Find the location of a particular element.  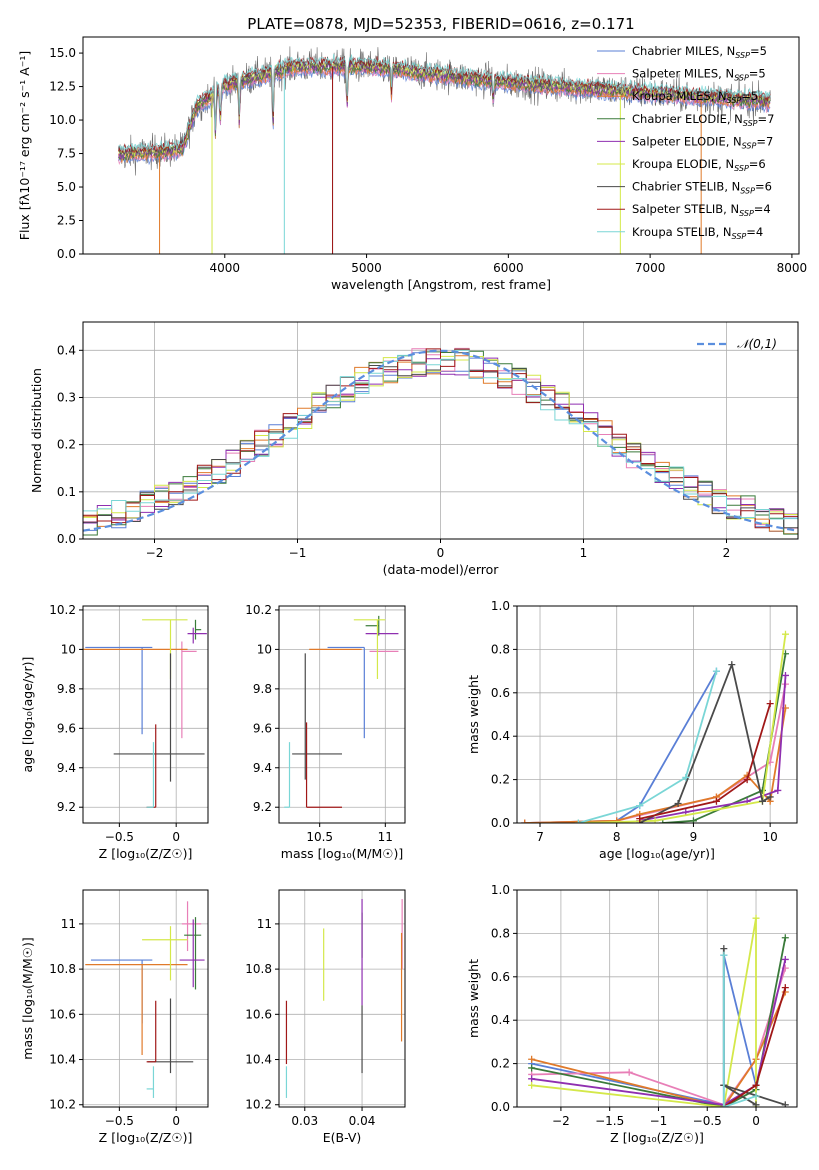

panel-mass-vs-EBV: 0.03 0.04 10.2 10.4 10.6 10.8 11 E(B-V) is located at coordinates (325, 1017).